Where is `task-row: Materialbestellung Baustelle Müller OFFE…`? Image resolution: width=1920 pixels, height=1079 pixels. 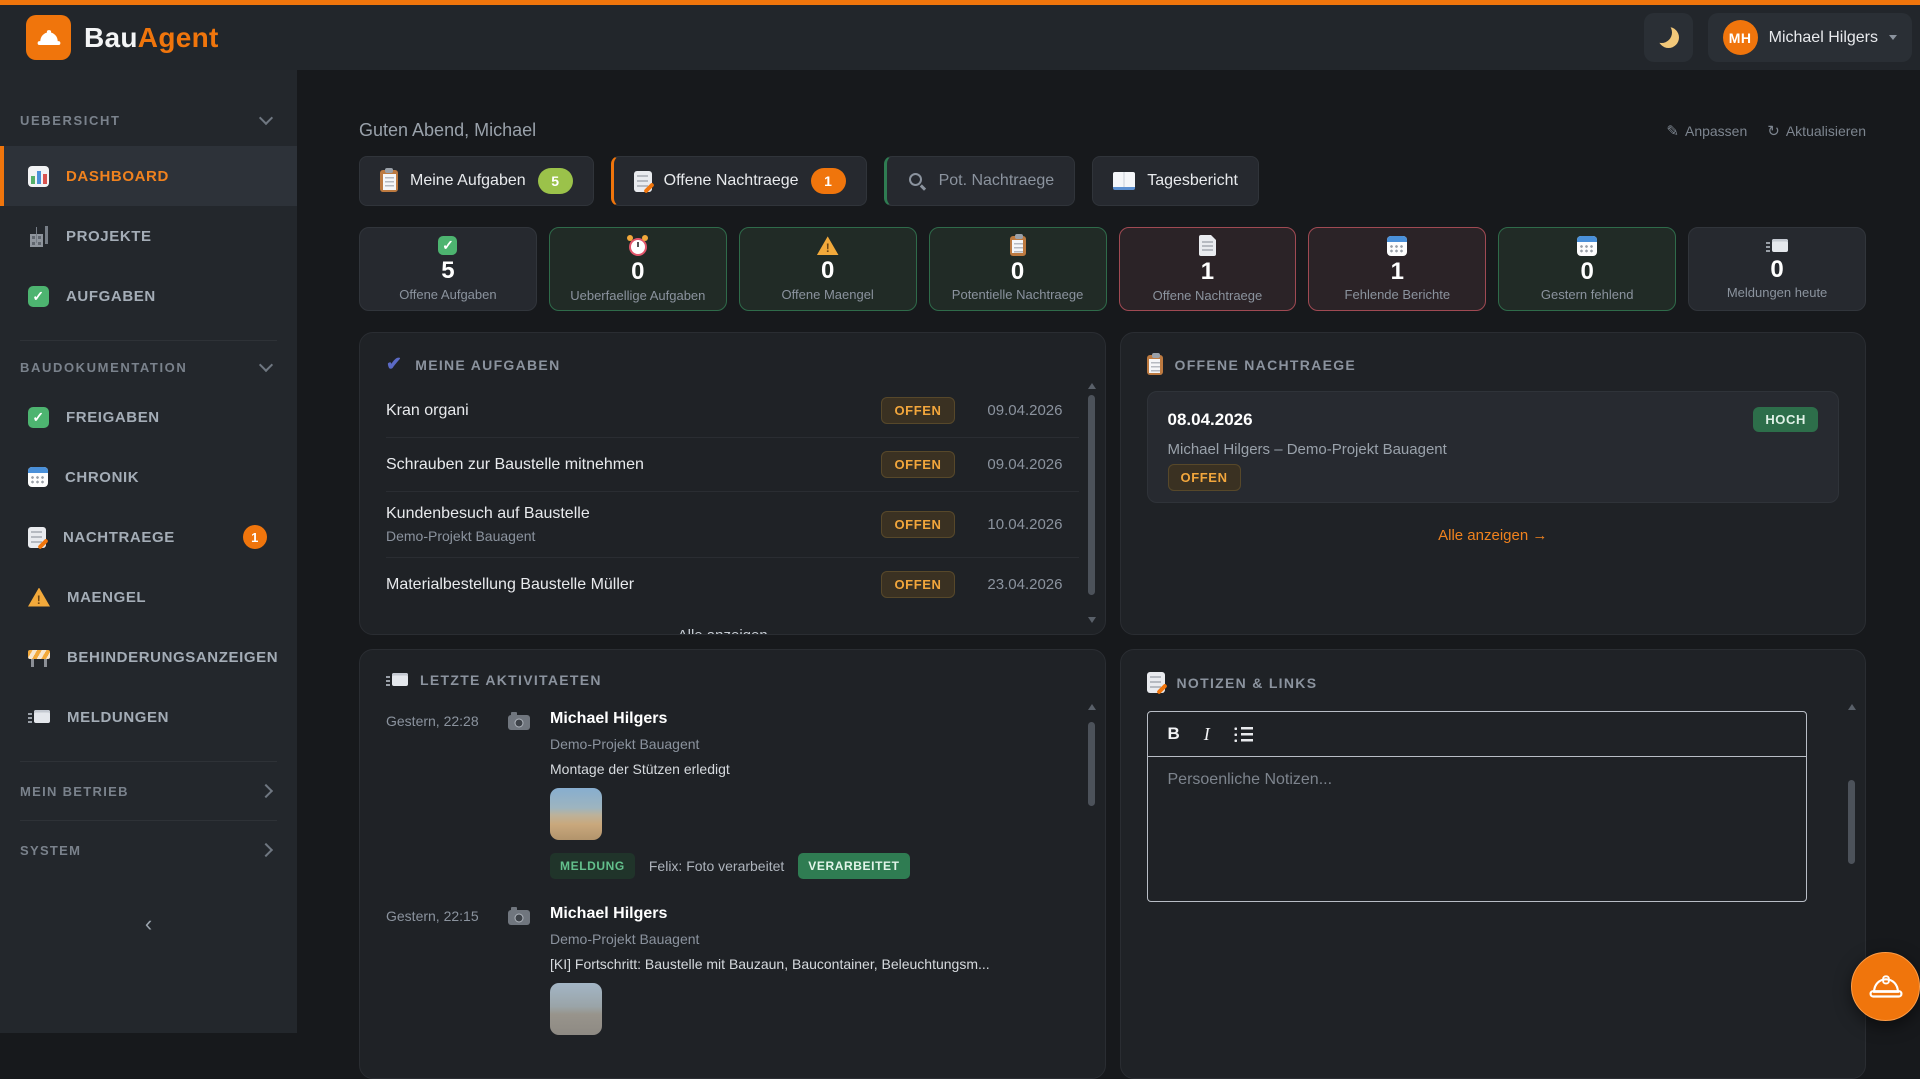
task-row: Materialbestellung Baustelle Müller OFFE… is located at coordinates (732, 584).